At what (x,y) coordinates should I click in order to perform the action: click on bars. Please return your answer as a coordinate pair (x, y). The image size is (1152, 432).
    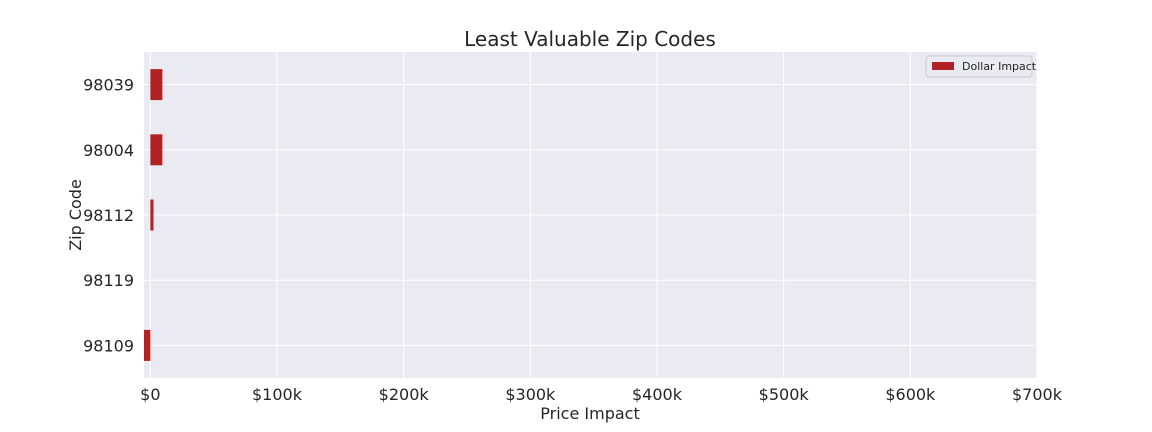
    Looking at the image, I should click on (153, 215).